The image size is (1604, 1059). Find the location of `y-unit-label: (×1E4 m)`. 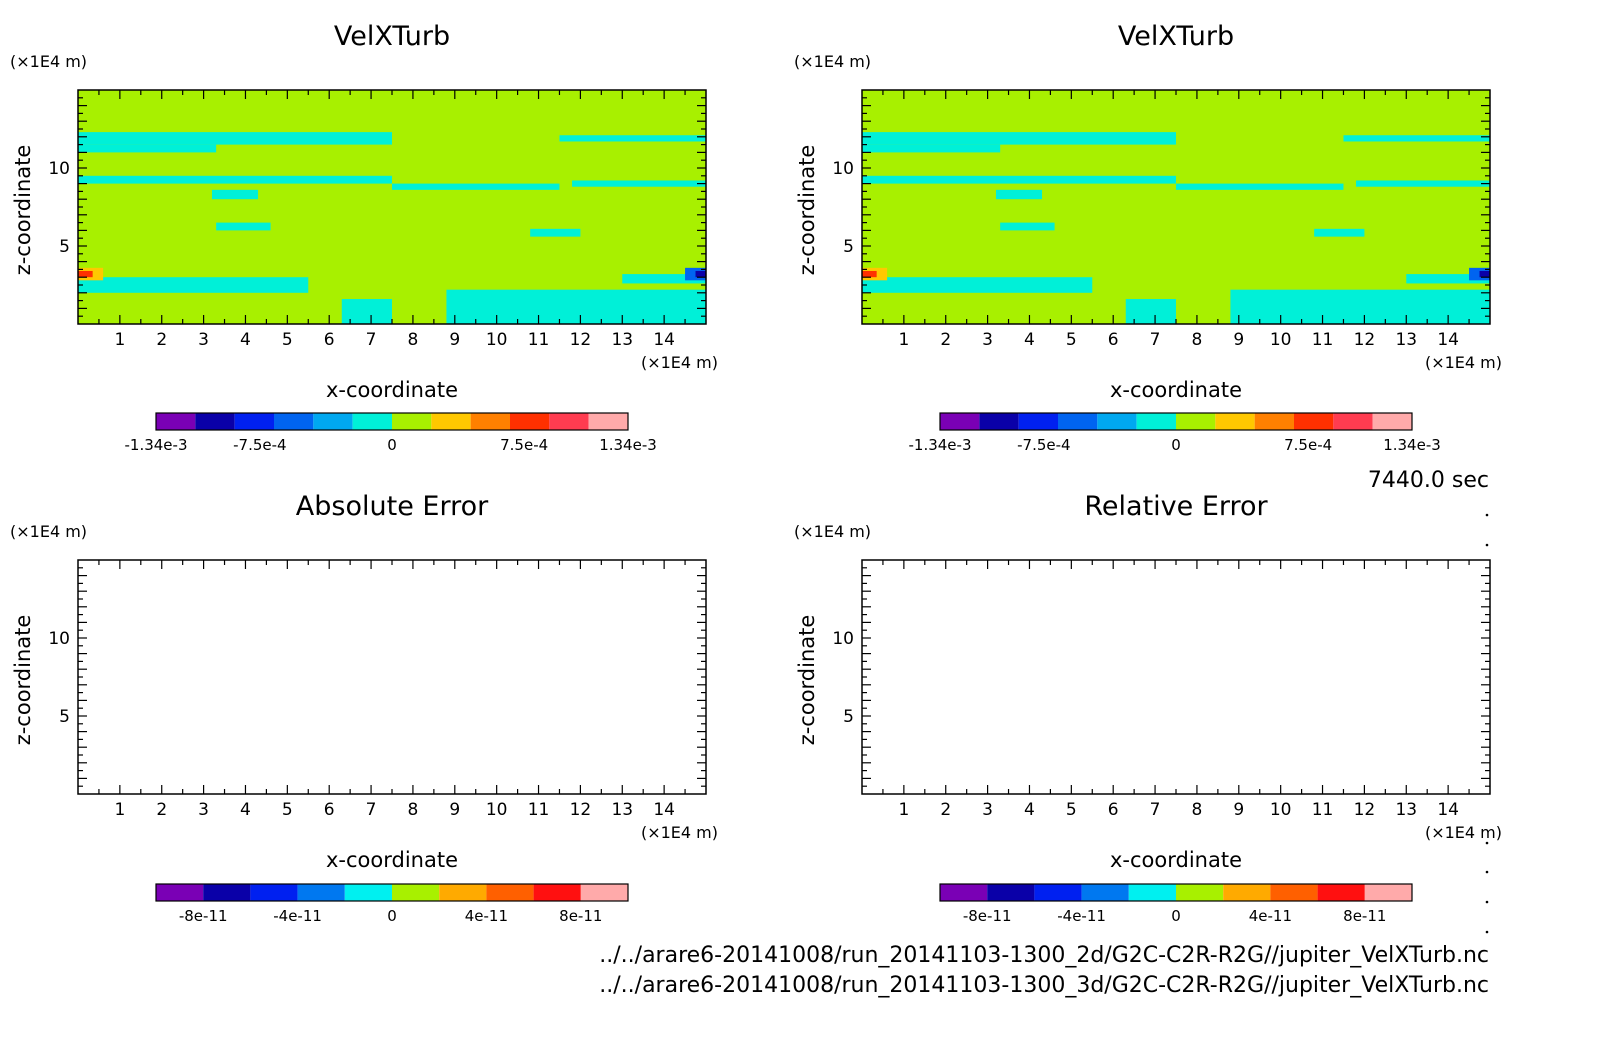

y-unit-label: (×1E4 m) is located at coordinates (48, 61).